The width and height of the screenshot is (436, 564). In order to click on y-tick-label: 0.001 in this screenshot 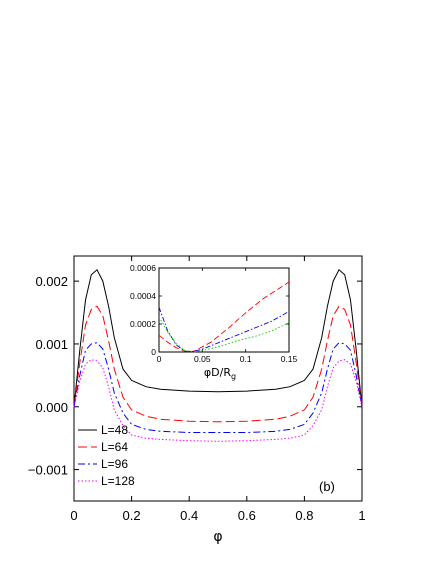, I will do `click(51, 344)`.